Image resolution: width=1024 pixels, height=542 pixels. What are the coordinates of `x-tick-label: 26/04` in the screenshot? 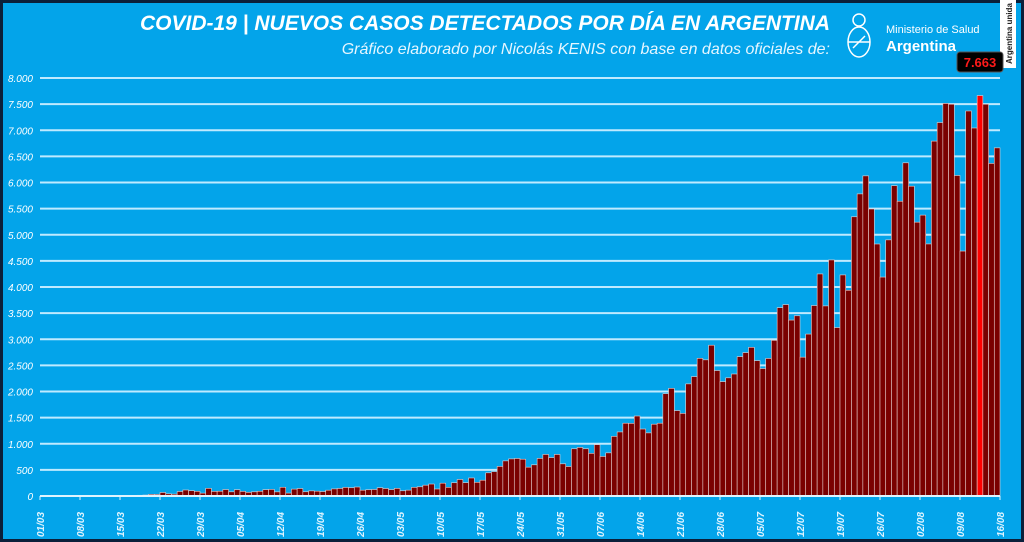 It's located at (361, 525).